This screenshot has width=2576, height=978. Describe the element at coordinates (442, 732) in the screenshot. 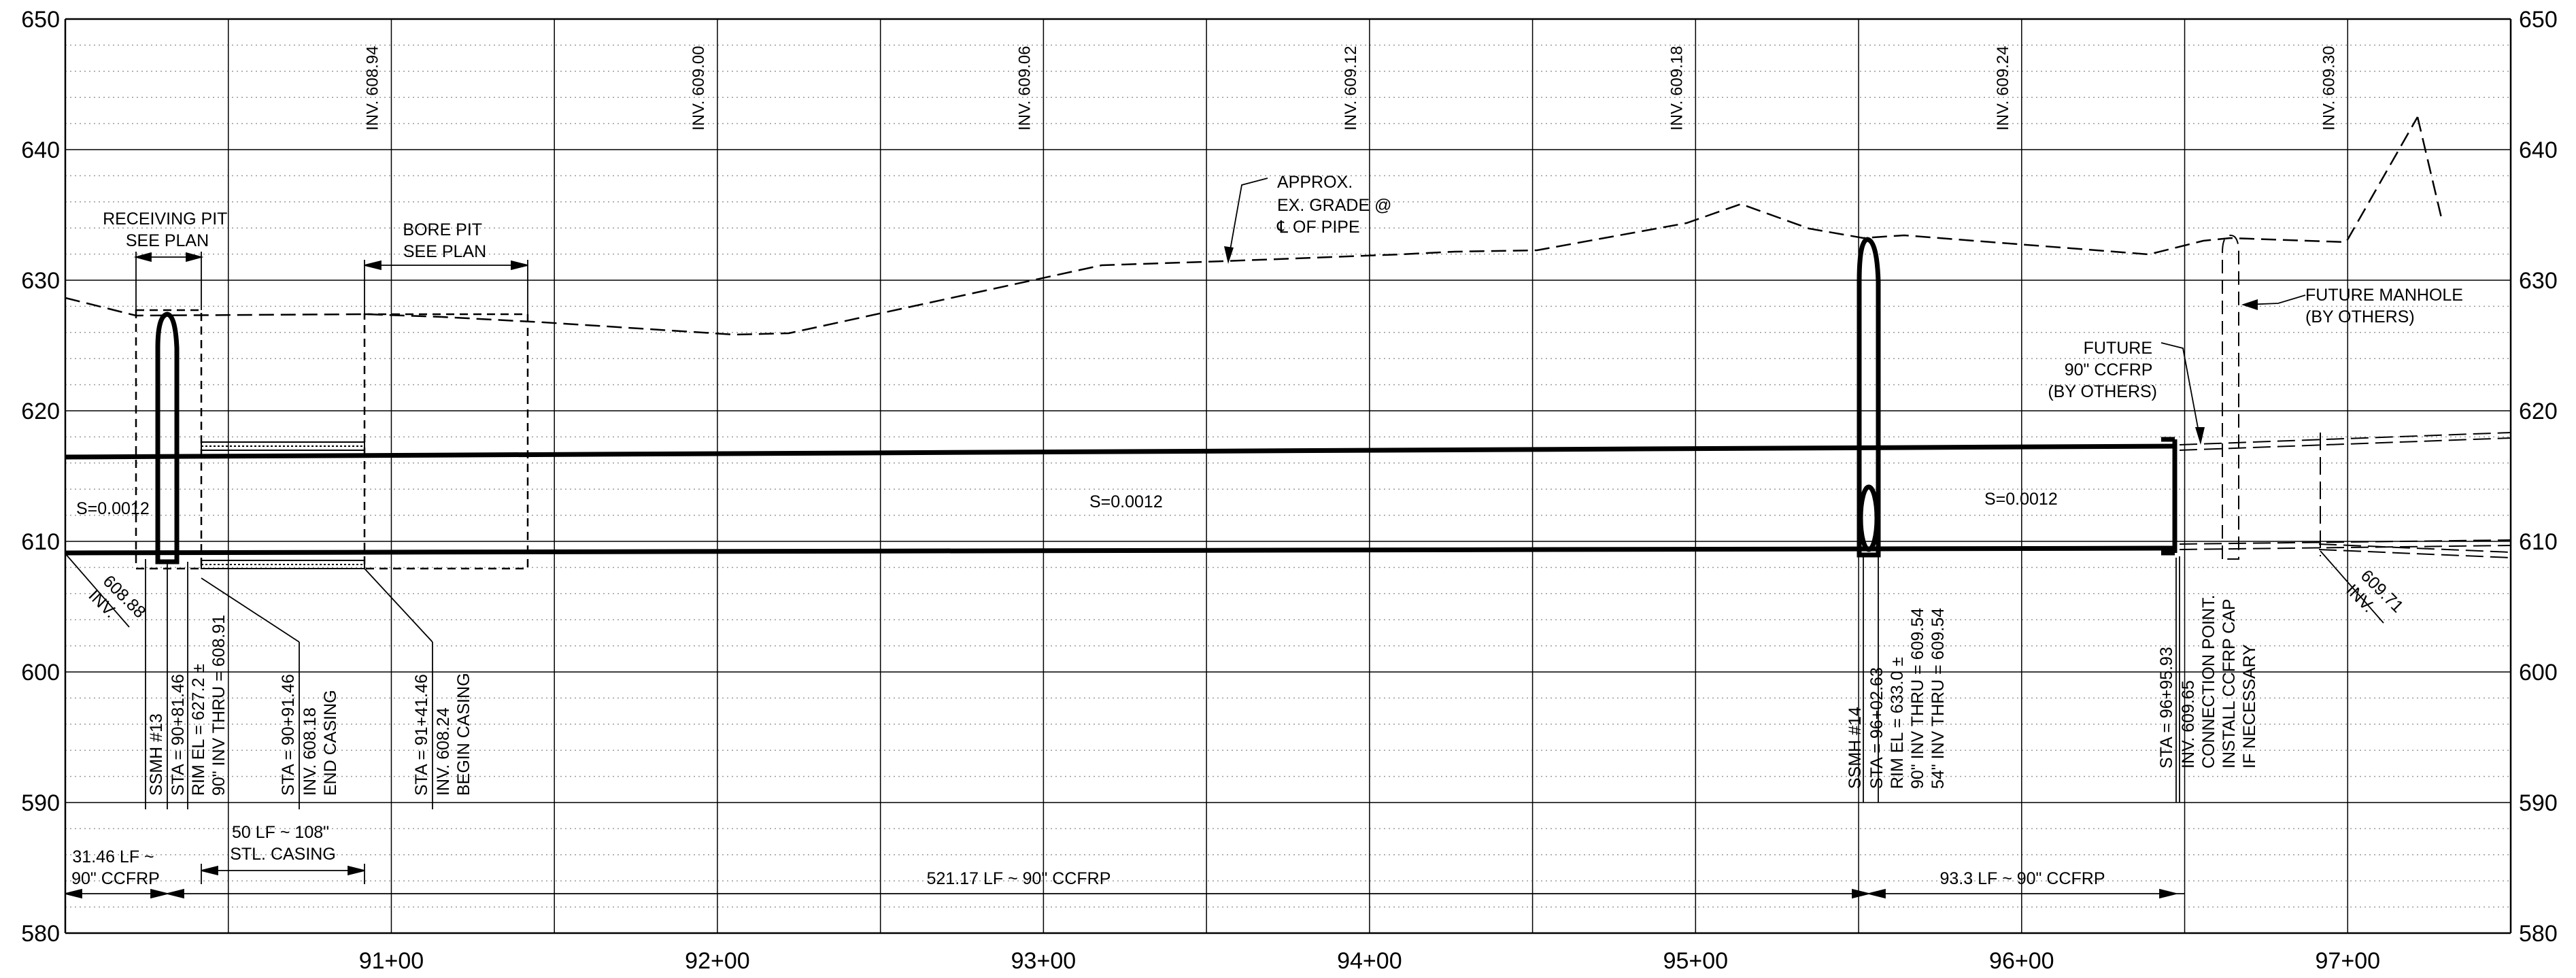

I see `begin-casing-callout: STA = 91+41.46 INV. 608.24 BEGIN CASING` at that location.